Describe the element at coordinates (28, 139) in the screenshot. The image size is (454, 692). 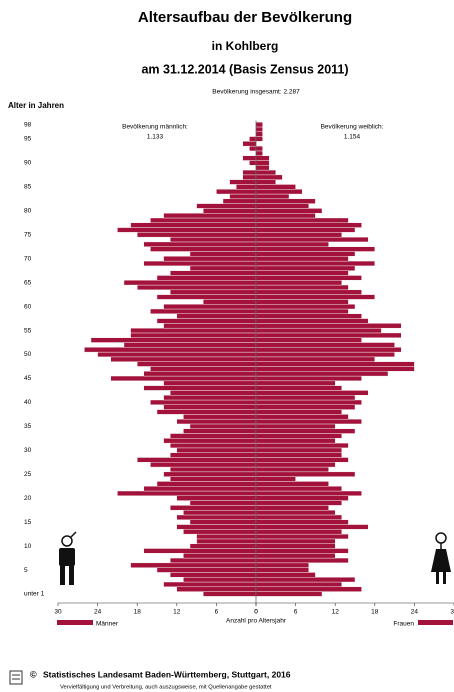
I see `y-tick-label: 95` at that location.